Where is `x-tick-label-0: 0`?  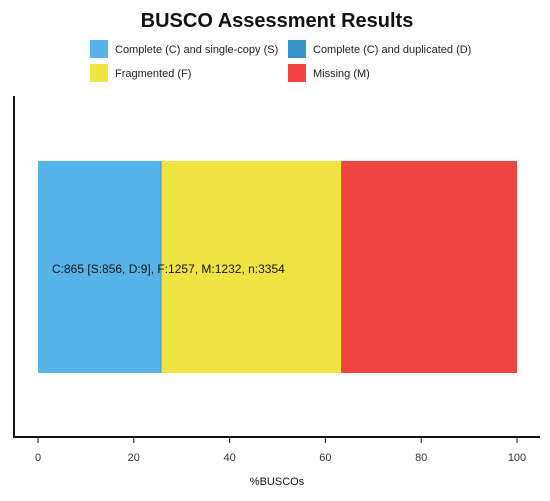 x-tick-label-0: 0 is located at coordinates (38, 458).